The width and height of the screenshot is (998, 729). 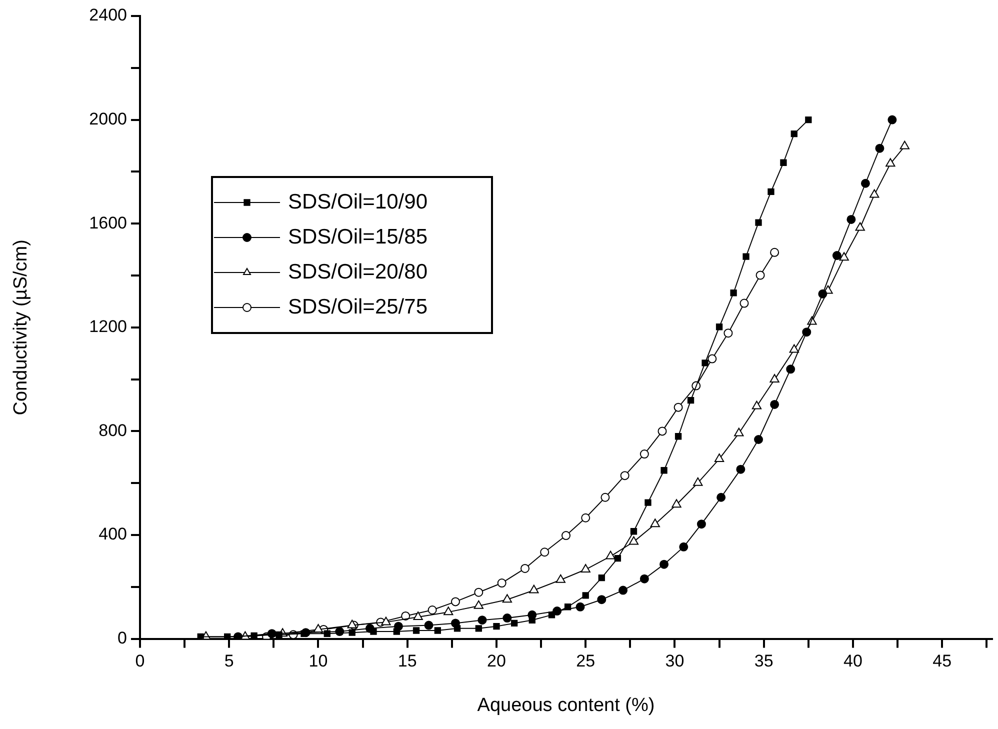 What do you see at coordinates (566, 705) in the screenshot?
I see `x-axis-title: Aqueous content (%)` at bounding box center [566, 705].